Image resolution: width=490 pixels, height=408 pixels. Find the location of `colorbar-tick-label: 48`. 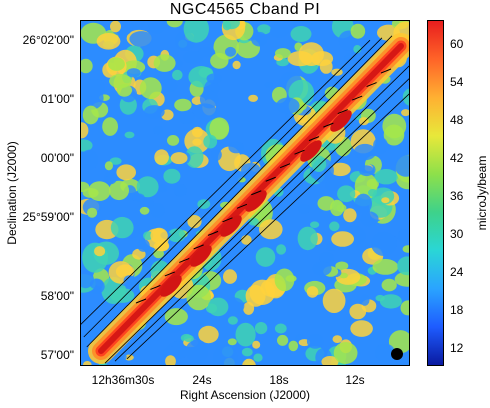

colorbar-tick-label: 48 is located at coordinates (457, 120).